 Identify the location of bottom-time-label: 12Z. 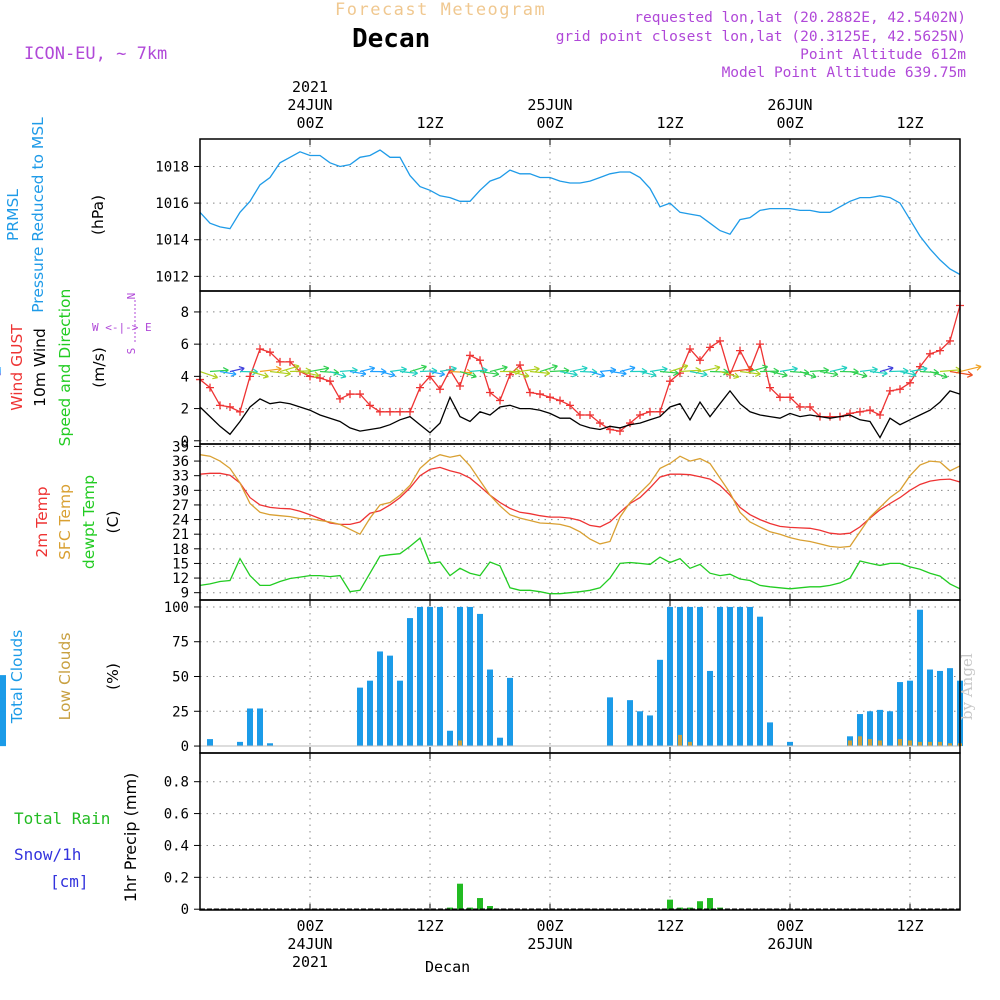
(669, 926).